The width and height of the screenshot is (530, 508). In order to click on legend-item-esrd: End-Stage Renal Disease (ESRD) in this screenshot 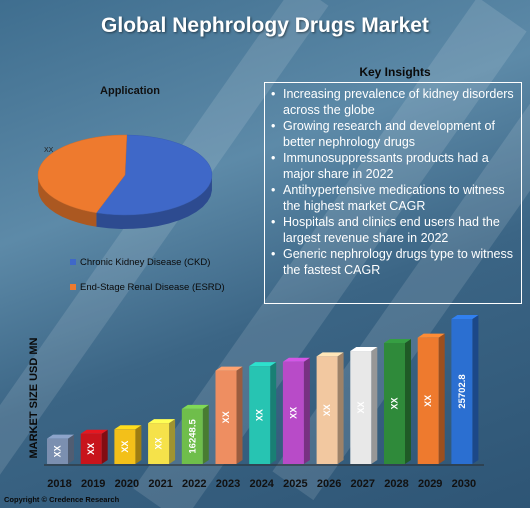, I will do `click(147, 287)`.